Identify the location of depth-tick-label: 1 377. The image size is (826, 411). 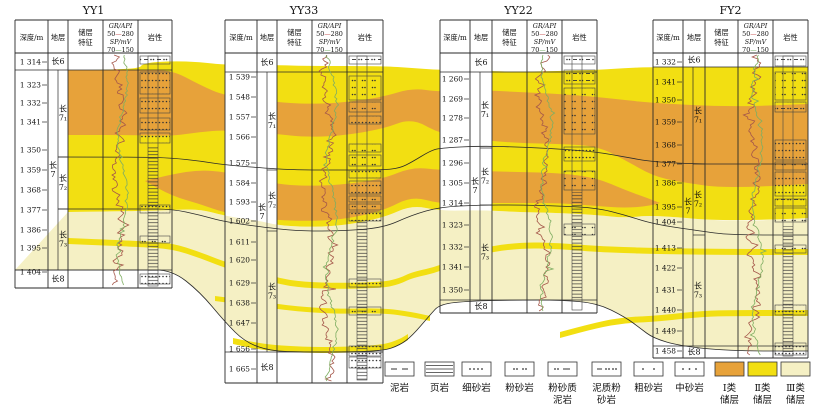
(30, 210).